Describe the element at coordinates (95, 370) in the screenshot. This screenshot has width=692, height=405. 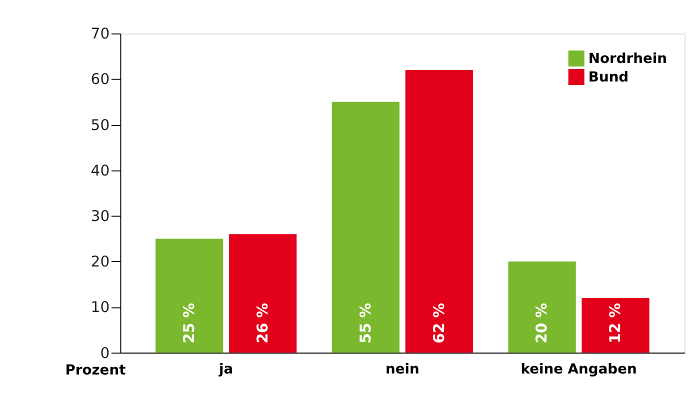
I see `y-axis-title: Prozent` at that location.